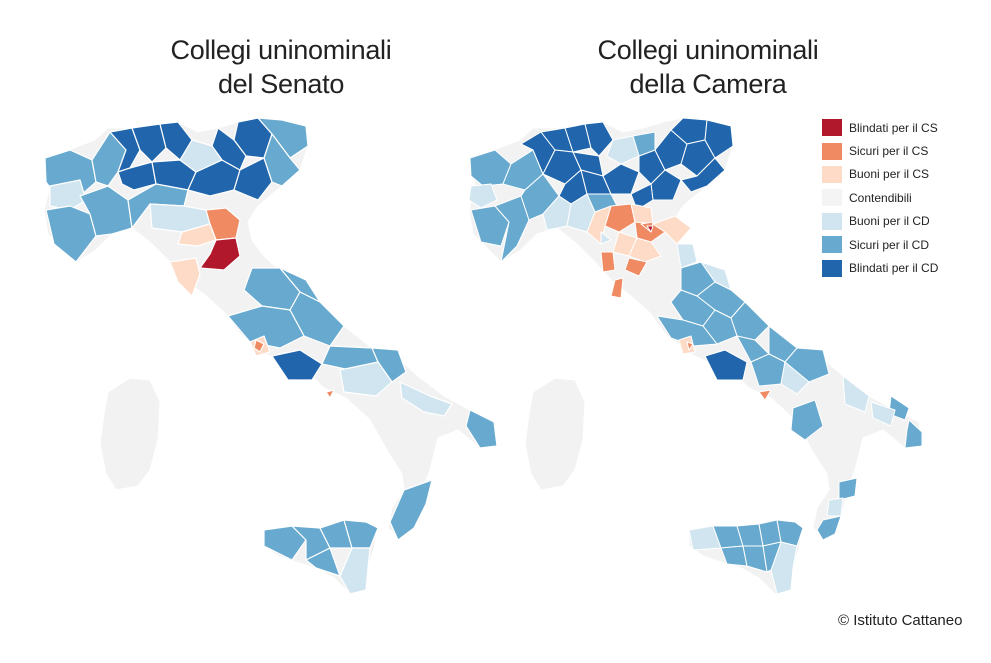 This screenshot has width=991, height=663. I want to click on senato-title-line2: del Senato, so click(281, 84).